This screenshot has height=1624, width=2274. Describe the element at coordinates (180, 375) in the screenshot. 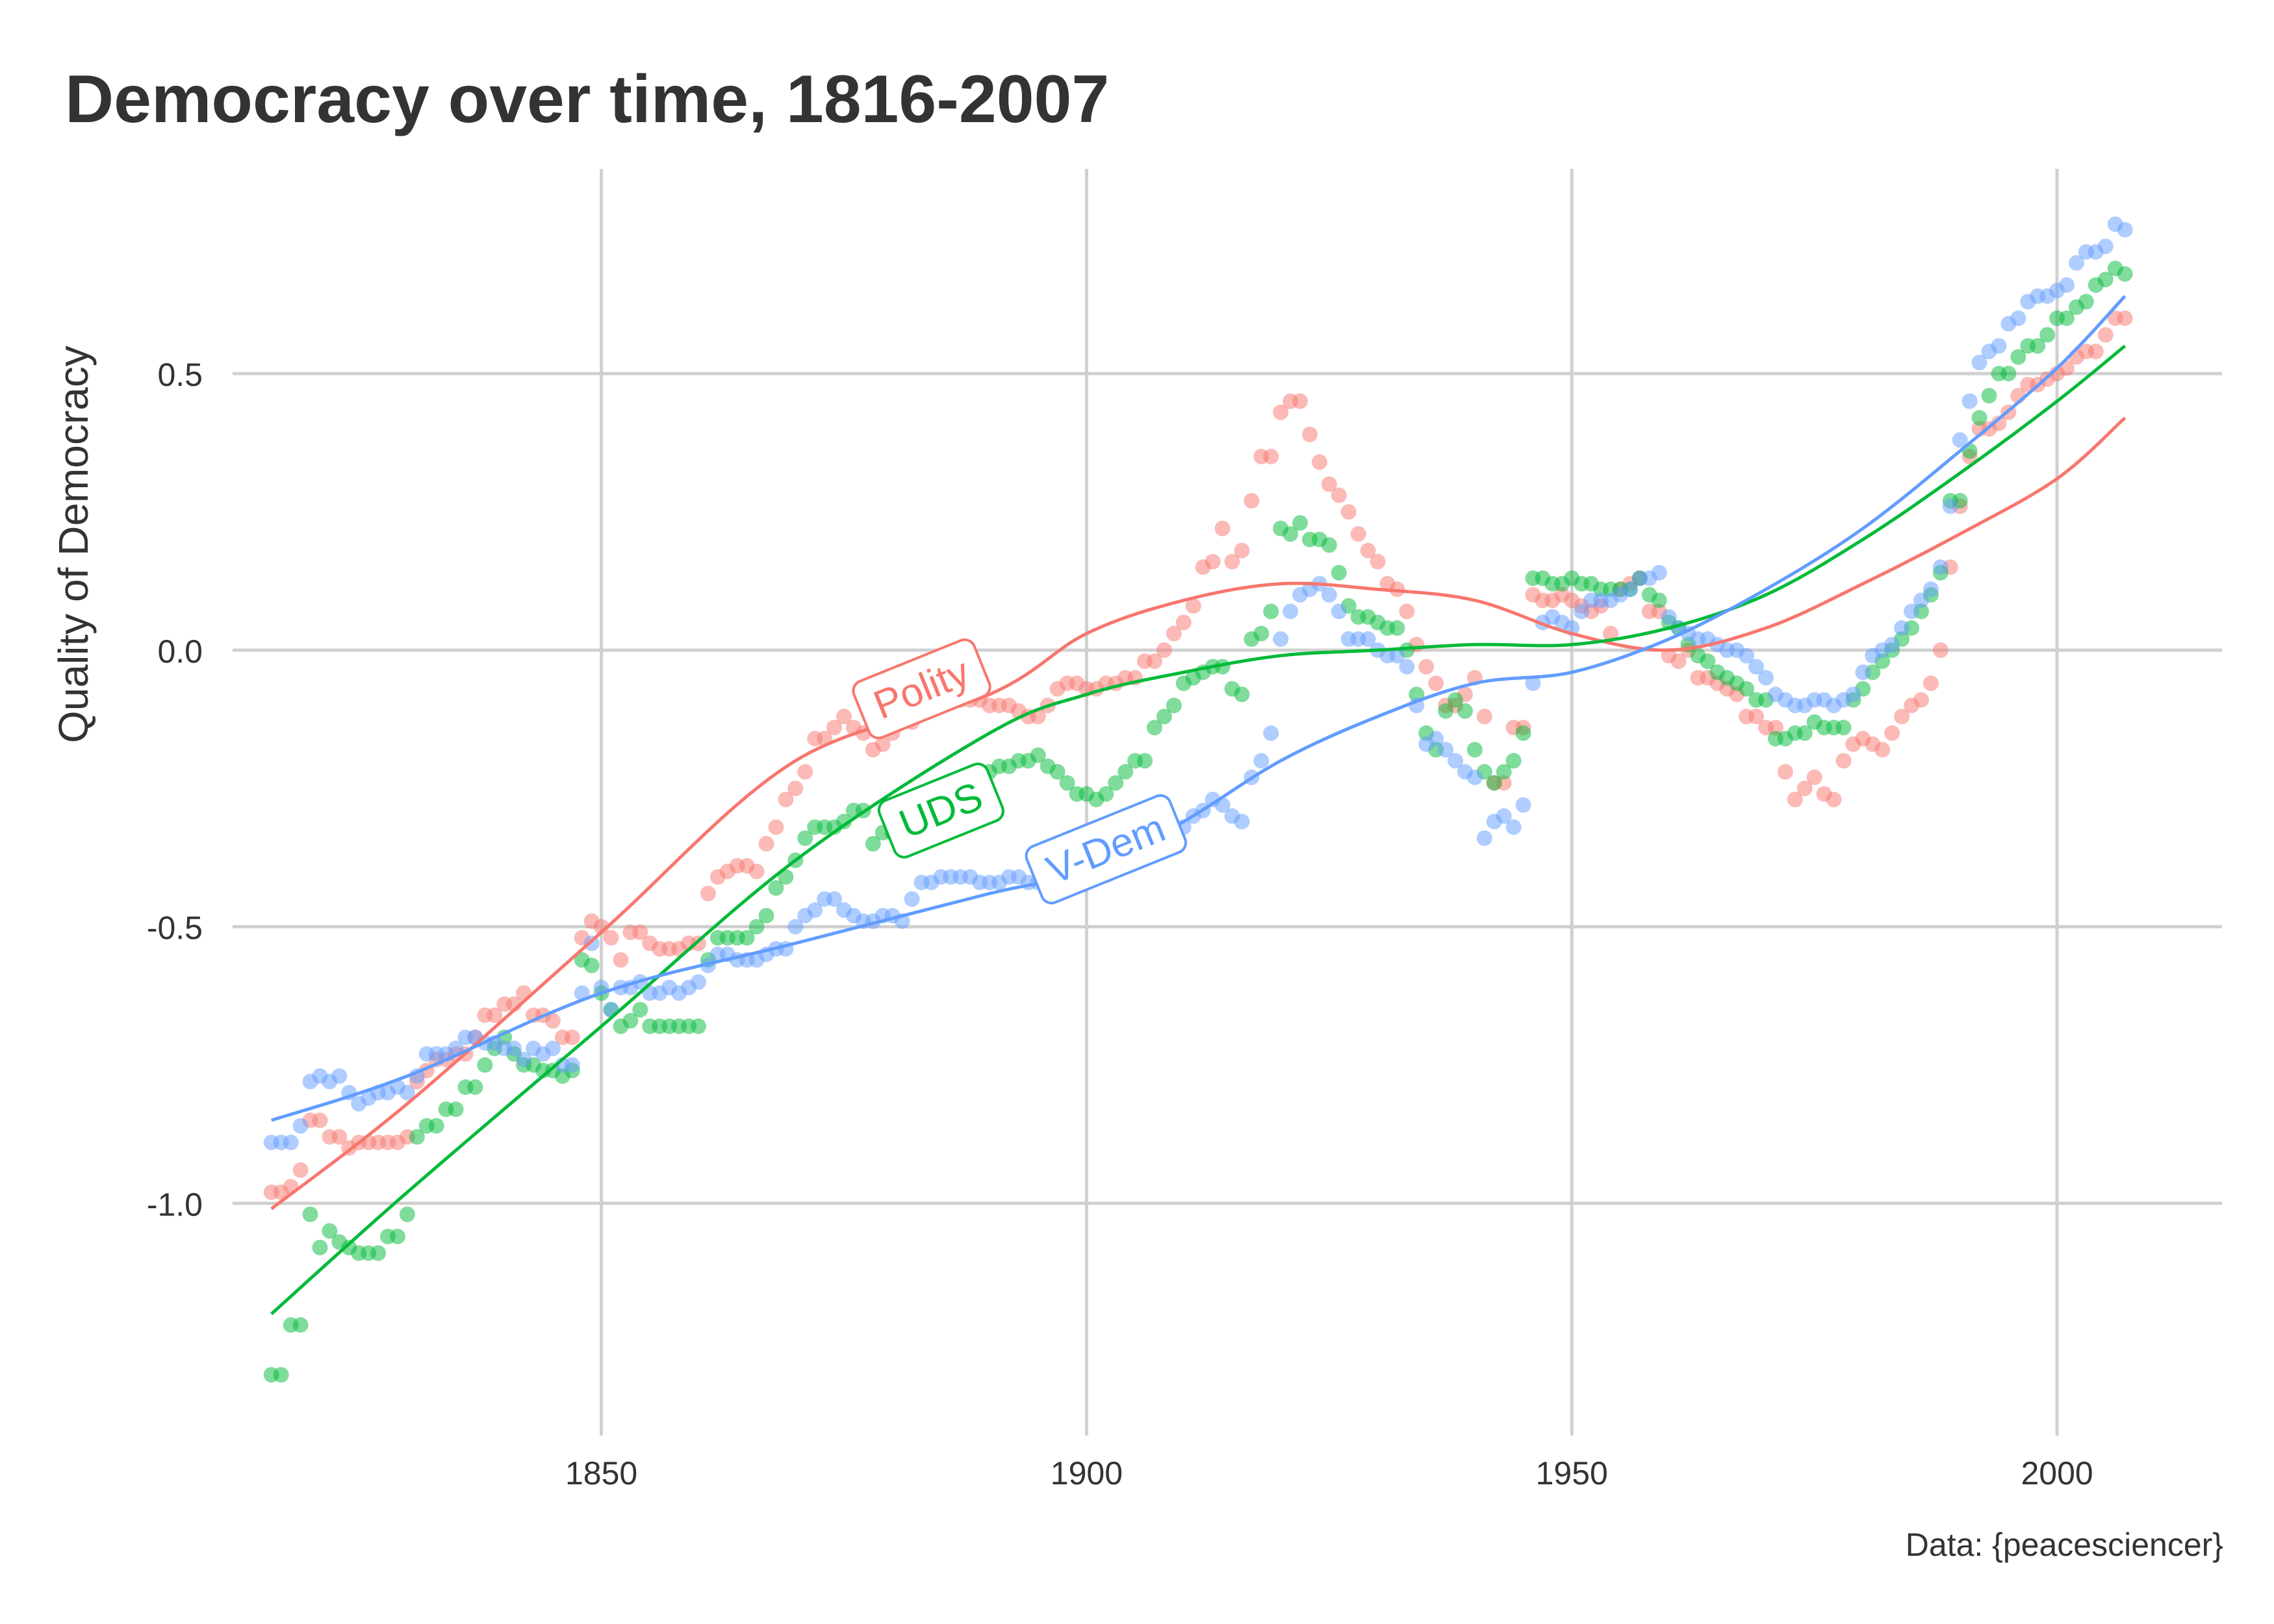

I see `y-tick-label: 0.5` at that location.